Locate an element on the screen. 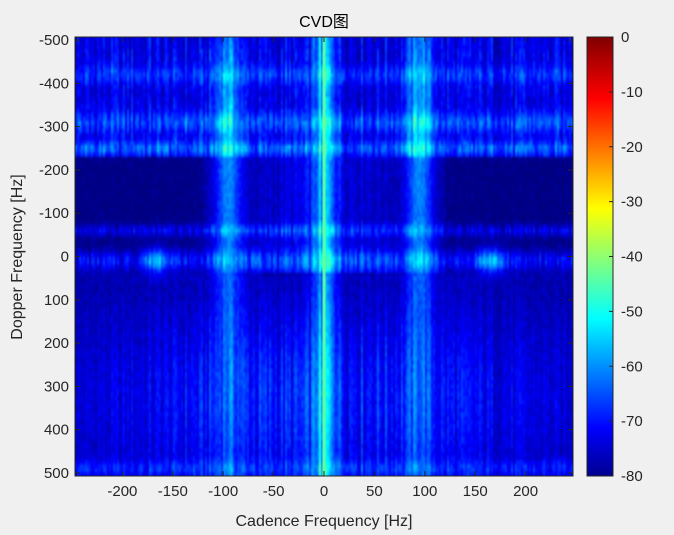 This screenshot has height=535, width=674. x-tick-label: 200 is located at coordinates (525, 491).